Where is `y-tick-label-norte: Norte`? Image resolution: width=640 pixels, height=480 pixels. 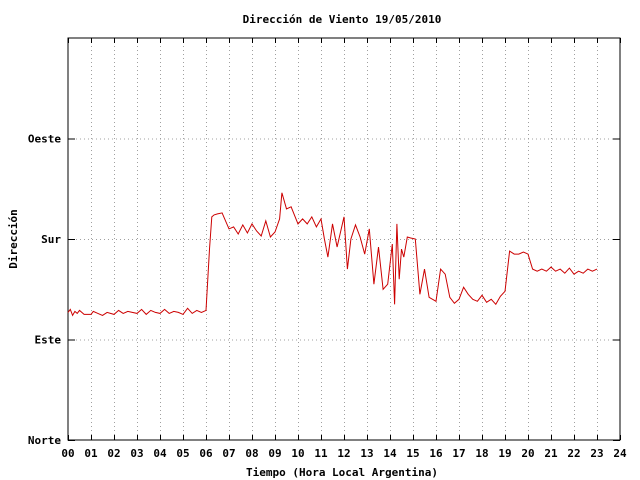
y-tick-label-norte: Norte is located at coordinates (44, 440).